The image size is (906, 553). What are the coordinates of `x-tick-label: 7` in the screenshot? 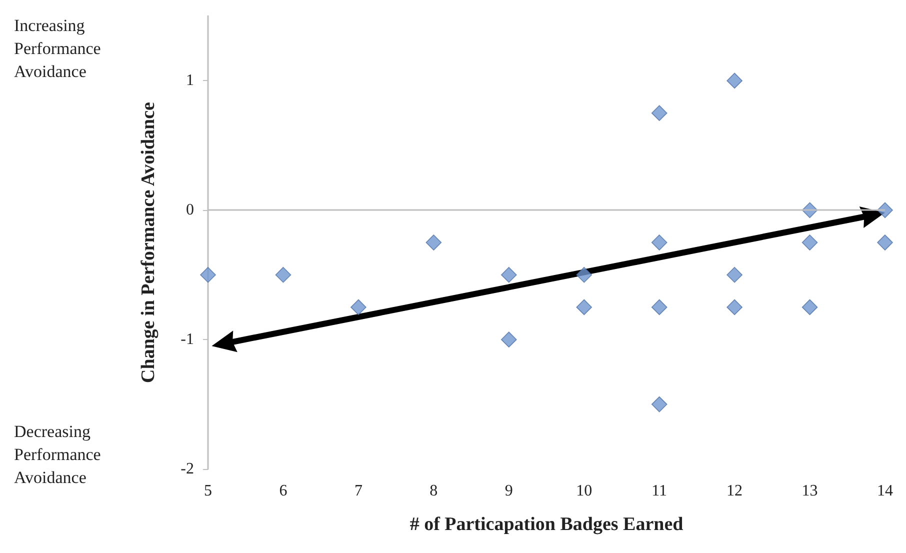 It's located at (358, 491).